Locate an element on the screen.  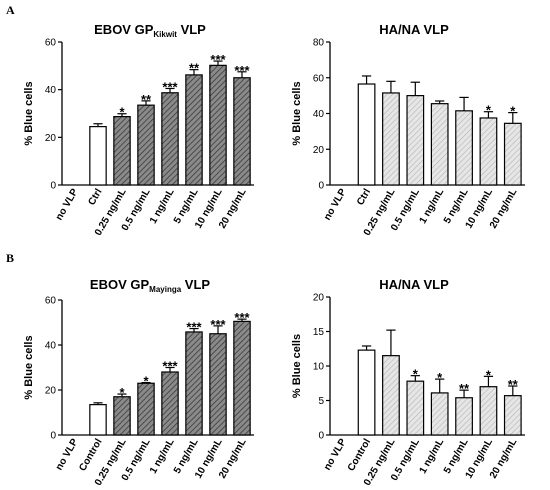
y-tick-label: 15 is located at coordinates (319, 332).